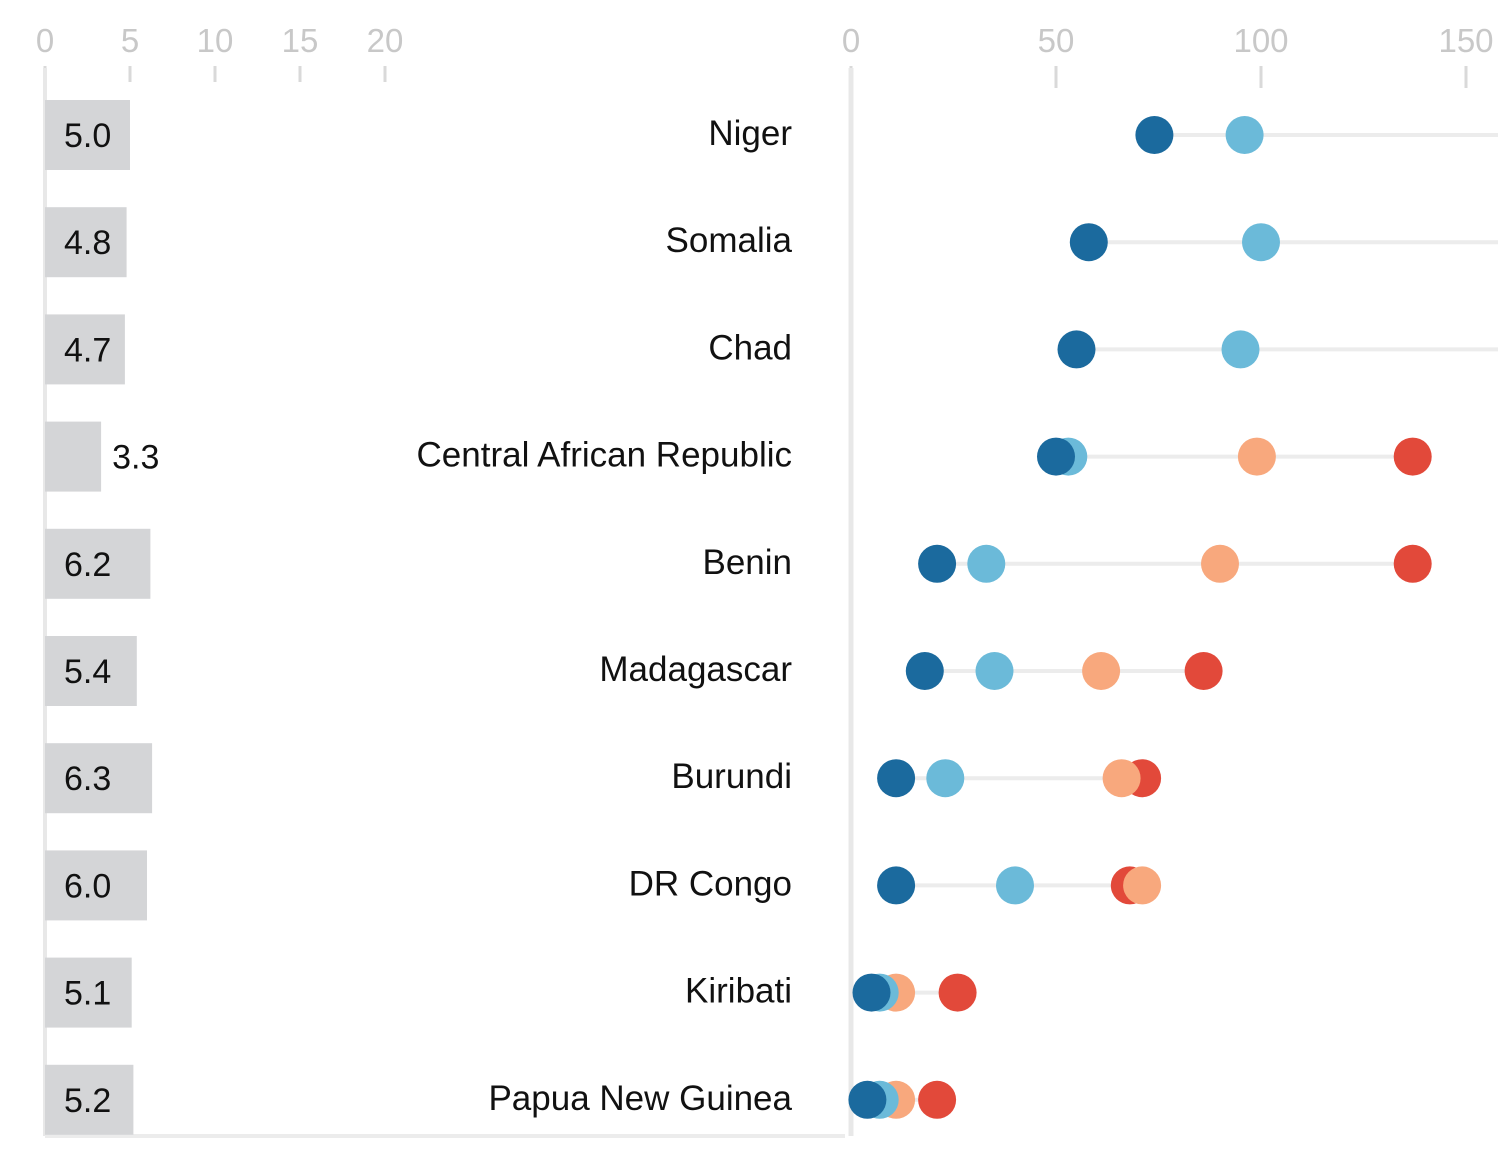 This screenshot has width=1498, height=1171. Describe the element at coordinates (87, 350) in the screenshot. I see `bar-value-label: 4.7` at that location.